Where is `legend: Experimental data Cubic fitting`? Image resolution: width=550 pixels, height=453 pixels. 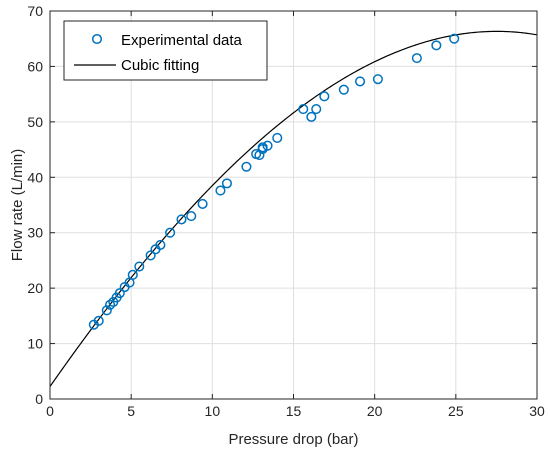
legend: Experimental data Cubic fitting is located at coordinates (165, 50).